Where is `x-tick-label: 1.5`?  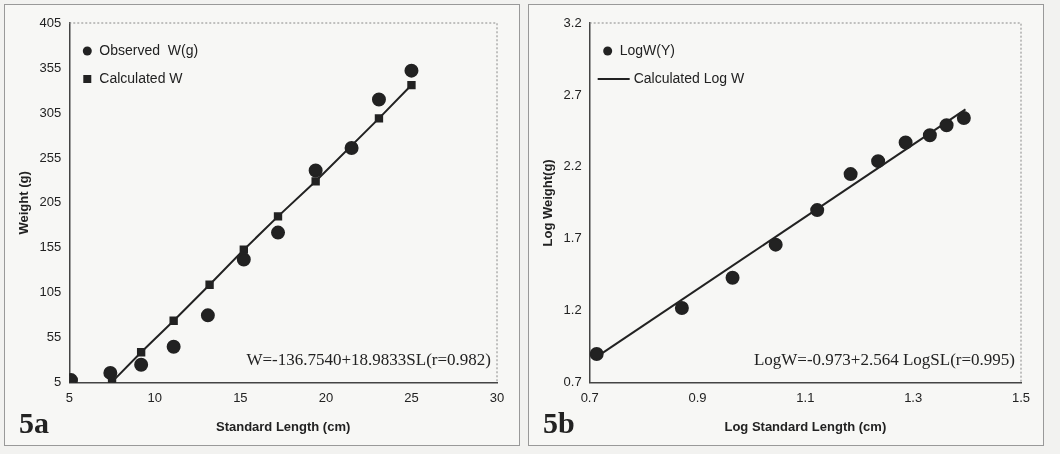 x-tick-label: 1.5 is located at coordinates (1021, 398).